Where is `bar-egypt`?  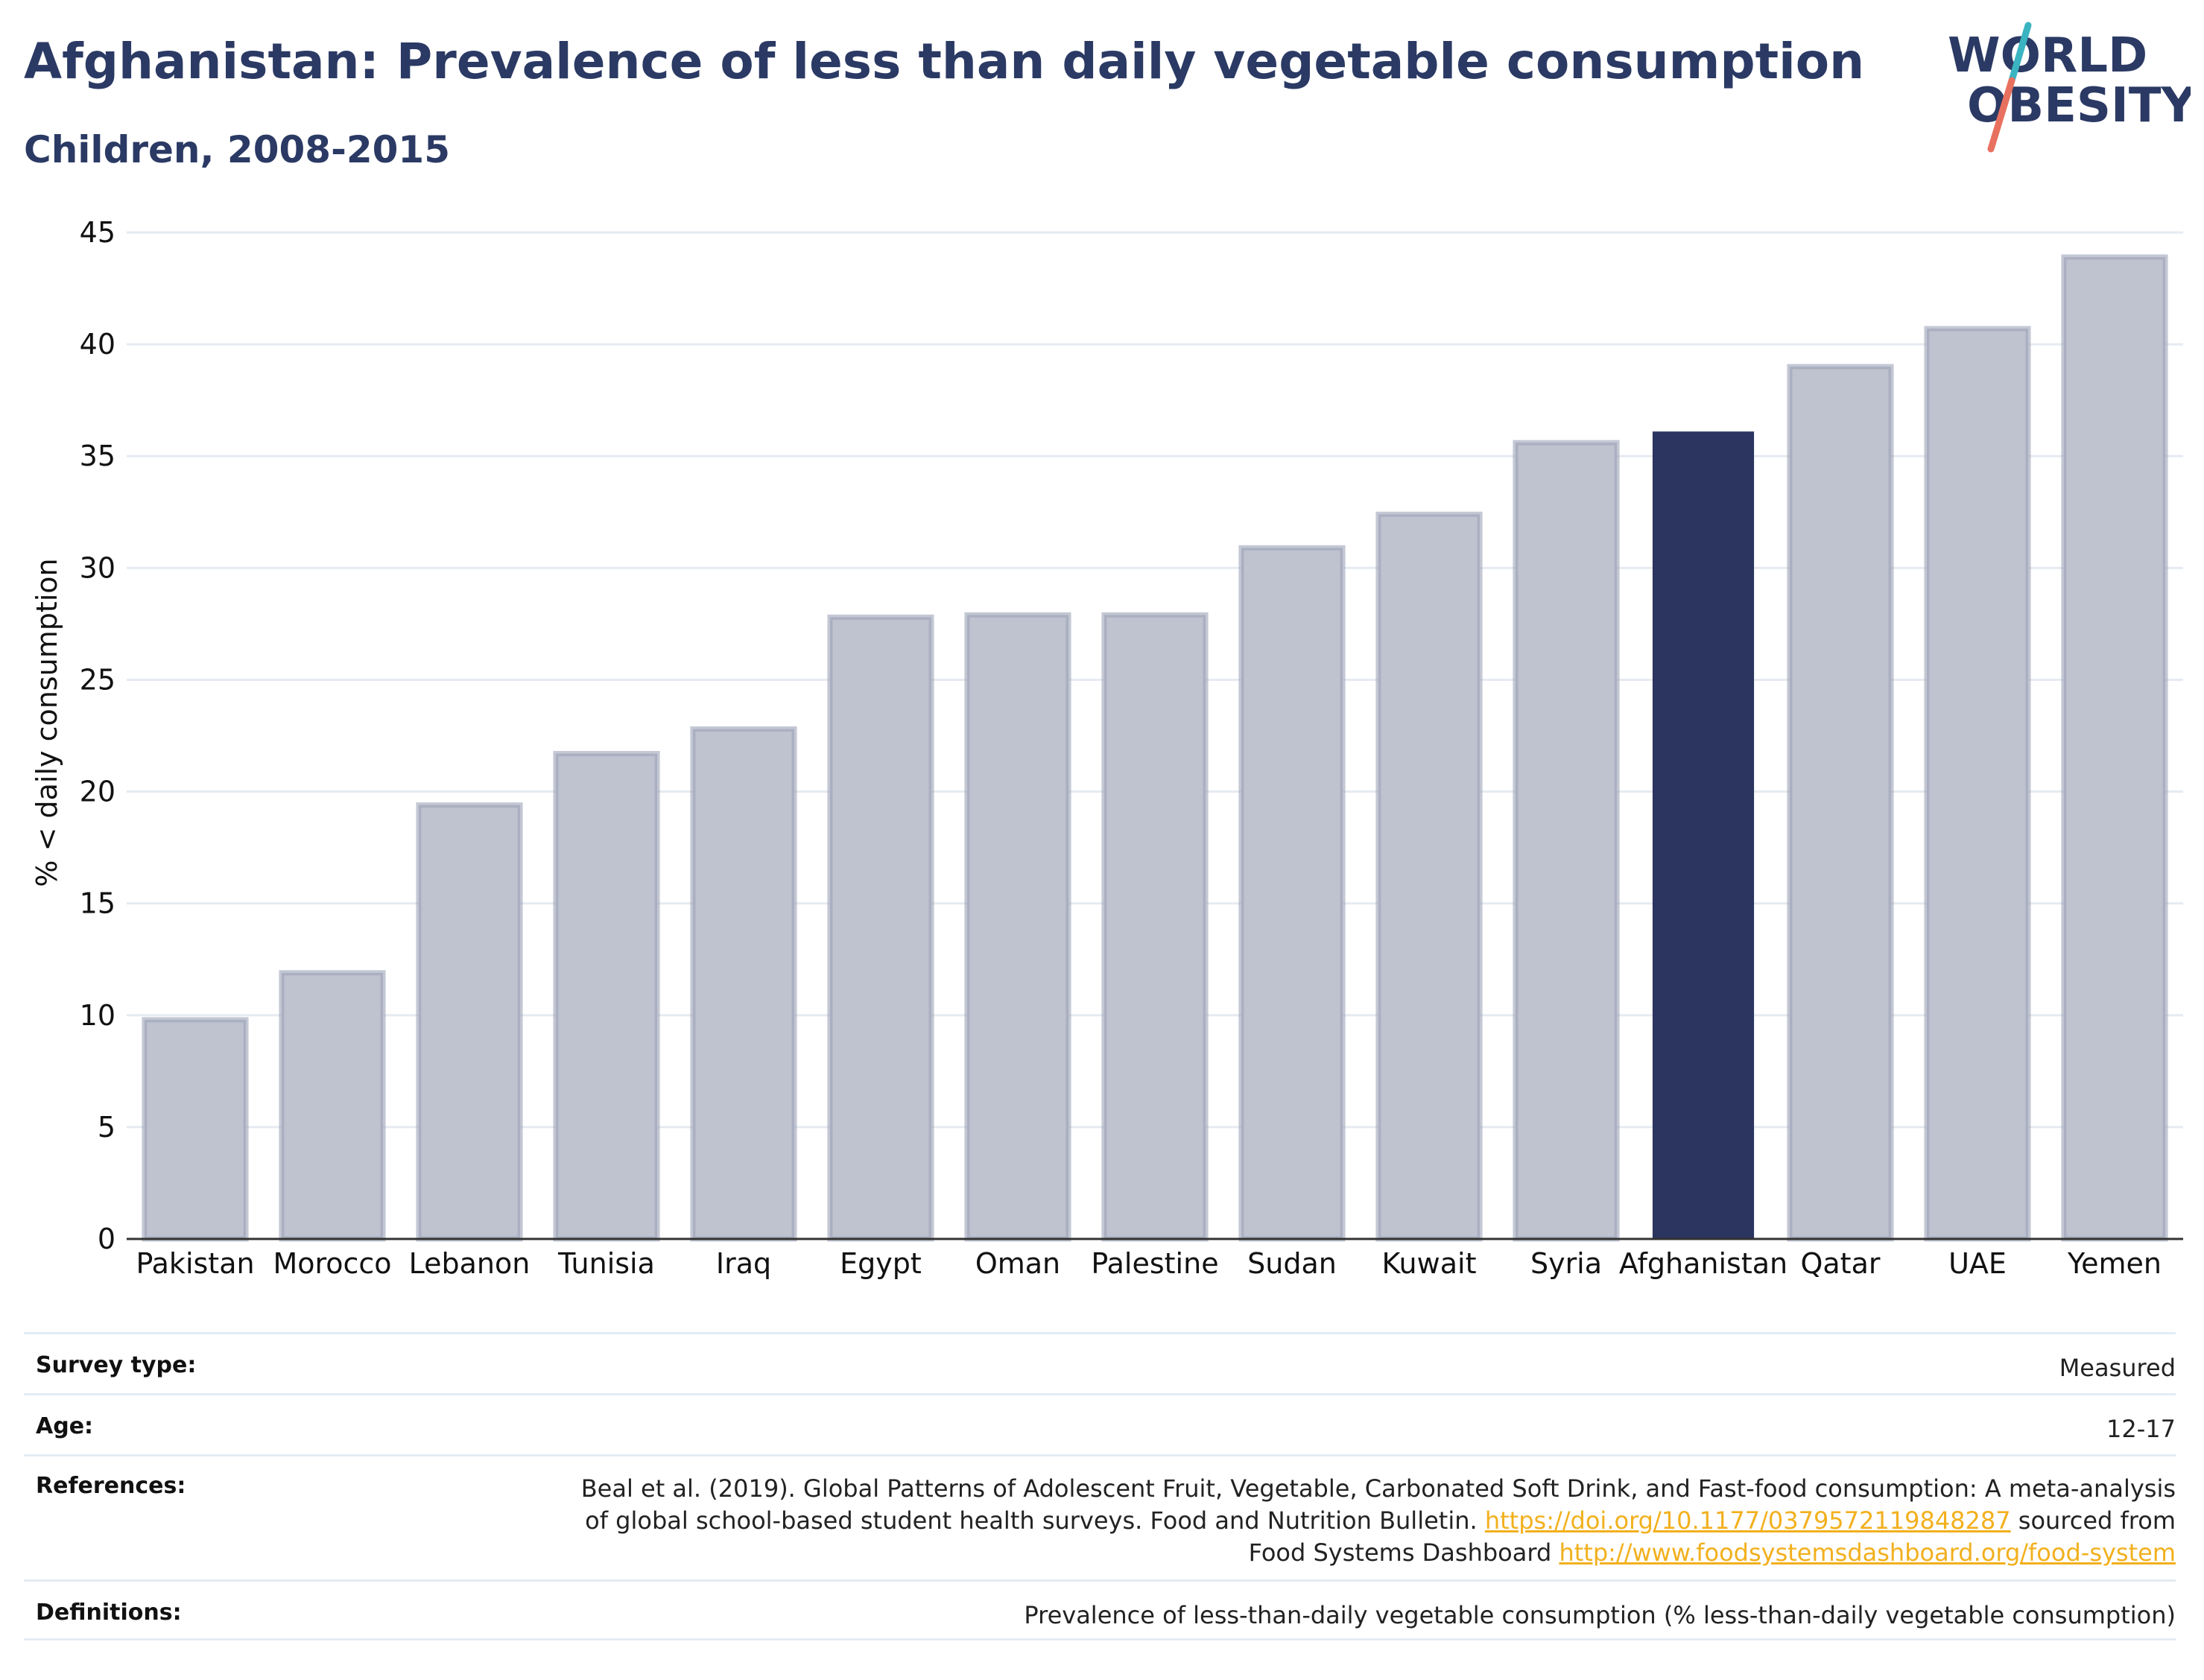
bar-egypt is located at coordinates (880, 928).